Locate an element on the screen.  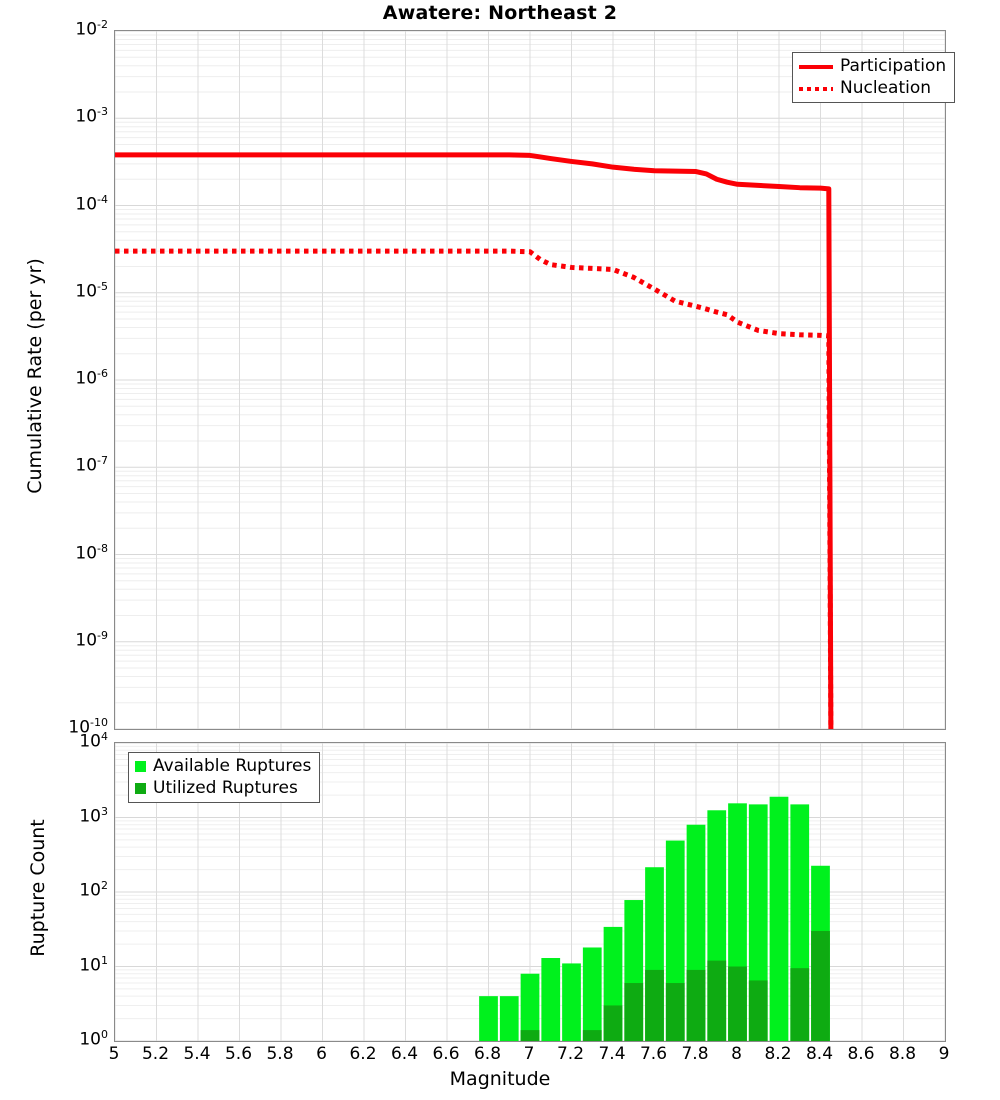
top-y-tick-base-6: 10 is located at coordinates (86, 553).